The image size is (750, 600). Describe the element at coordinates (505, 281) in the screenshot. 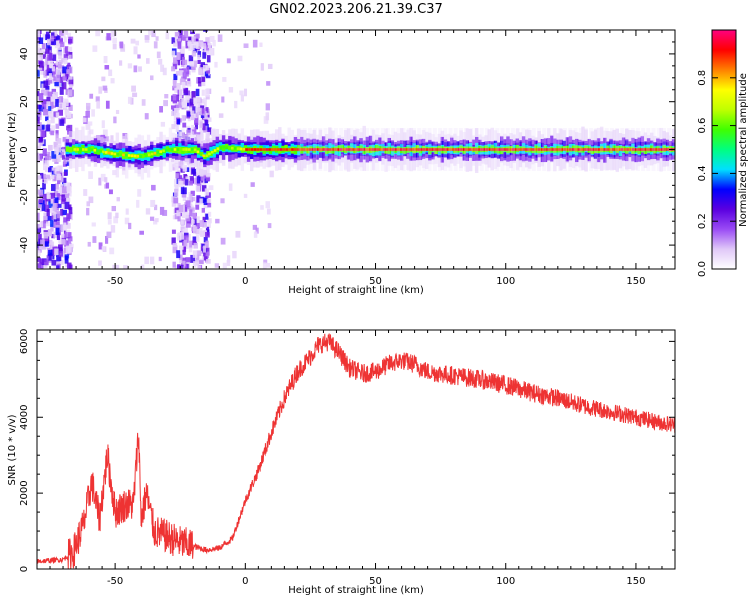

I see `spectrogram-x-tick-label: 100` at that location.